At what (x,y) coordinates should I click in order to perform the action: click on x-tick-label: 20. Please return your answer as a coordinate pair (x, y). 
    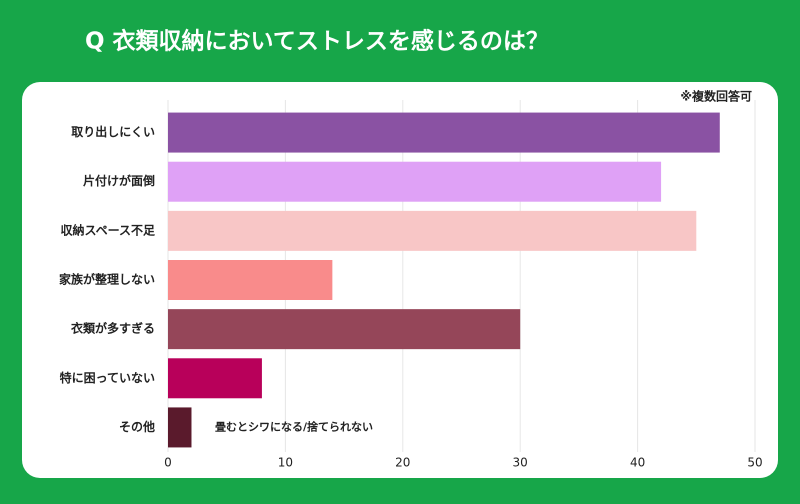
    Looking at the image, I should click on (402, 463).